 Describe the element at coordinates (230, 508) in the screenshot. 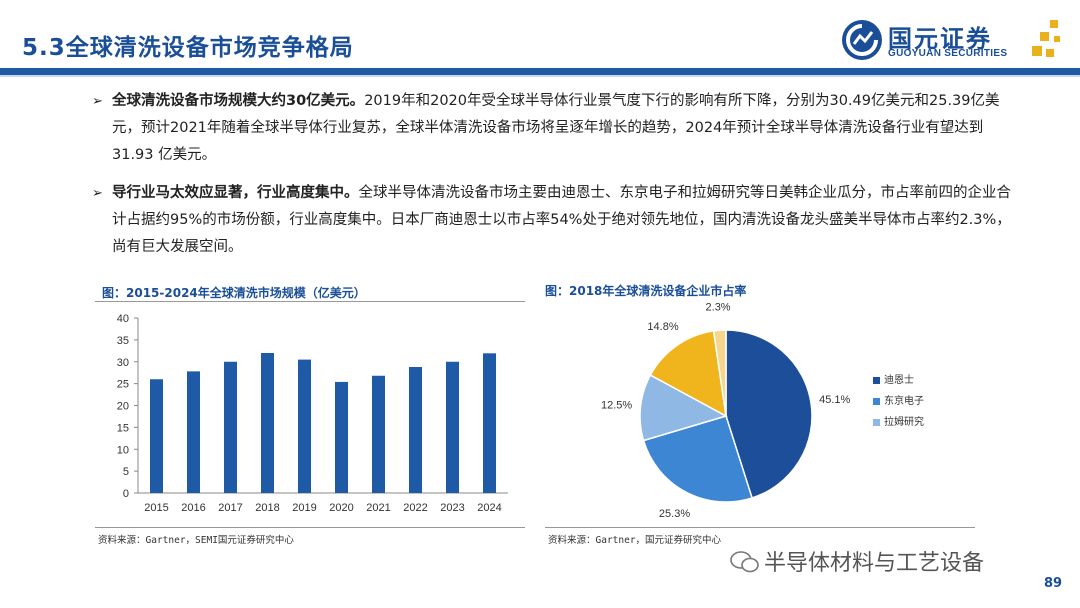

I see `x-tick-label: 2017` at that location.